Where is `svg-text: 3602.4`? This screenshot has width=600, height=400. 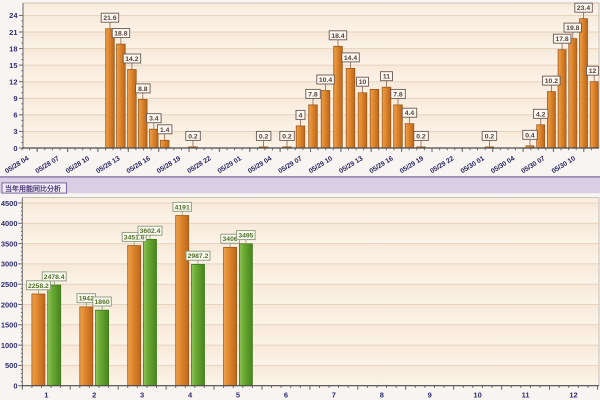 svg-text: 3602.4 is located at coordinates (150, 231).